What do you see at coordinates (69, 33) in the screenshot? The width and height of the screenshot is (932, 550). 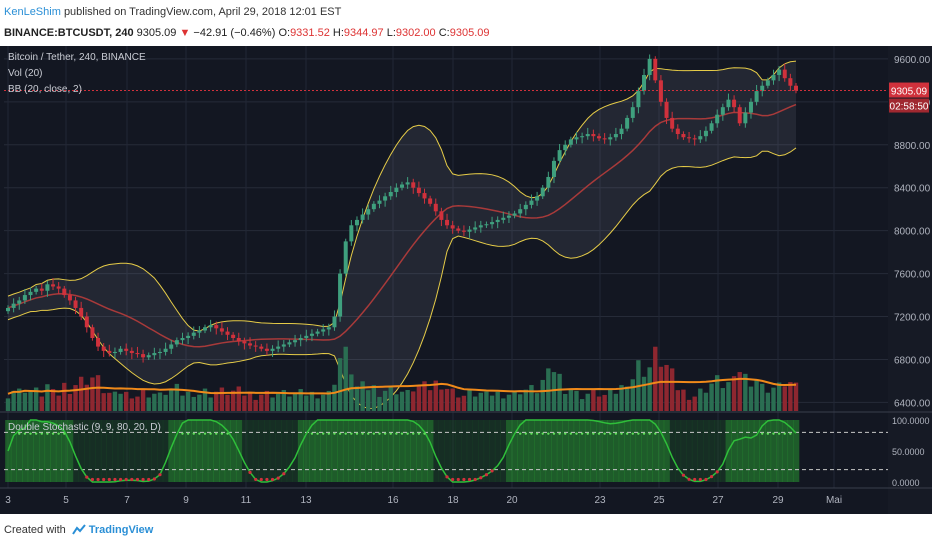 I see `symbol-label: BINANCE:BTCUSDT, 240` at bounding box center [69, 33].